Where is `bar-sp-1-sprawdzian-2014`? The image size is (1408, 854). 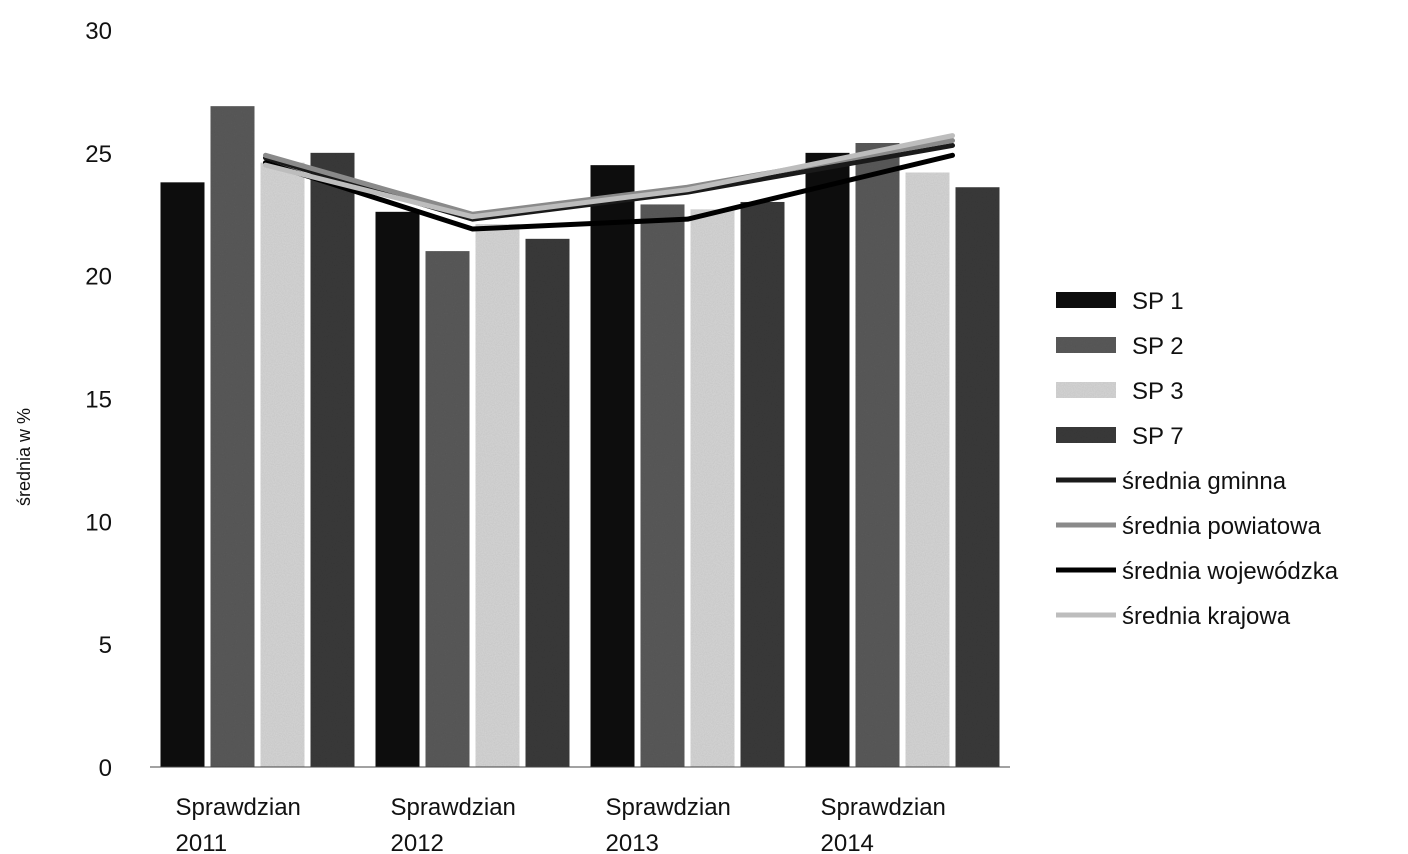
bar-sp-1-sprawdzian-2014 is located at coordinates (827, 460).